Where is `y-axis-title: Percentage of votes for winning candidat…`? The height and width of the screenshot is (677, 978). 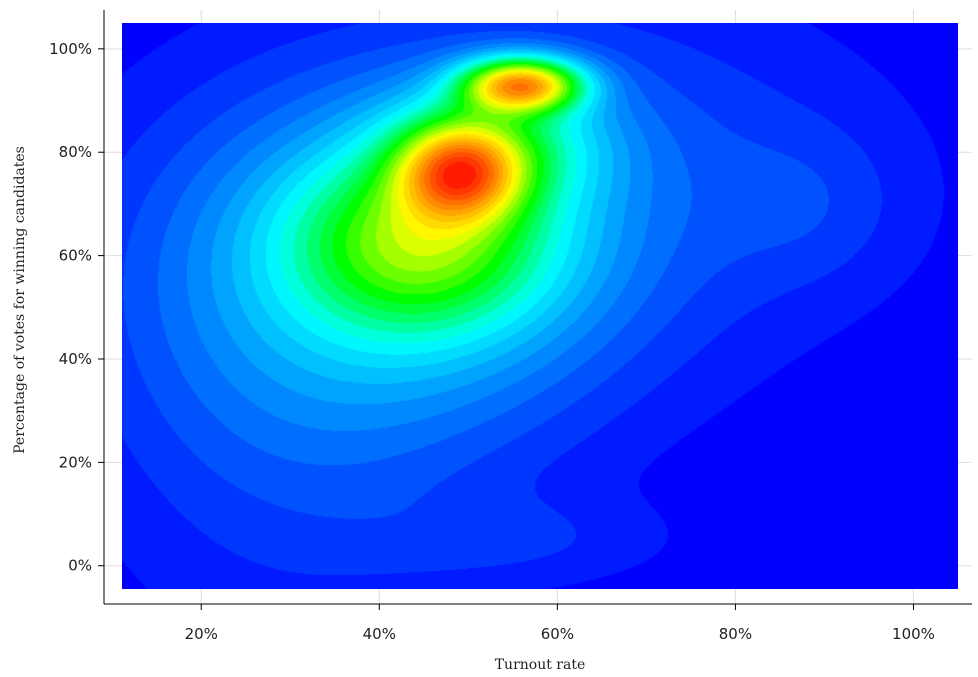 y-axis-title: Percentage of votes for winning candidat… is located at coordinates (20, 300).